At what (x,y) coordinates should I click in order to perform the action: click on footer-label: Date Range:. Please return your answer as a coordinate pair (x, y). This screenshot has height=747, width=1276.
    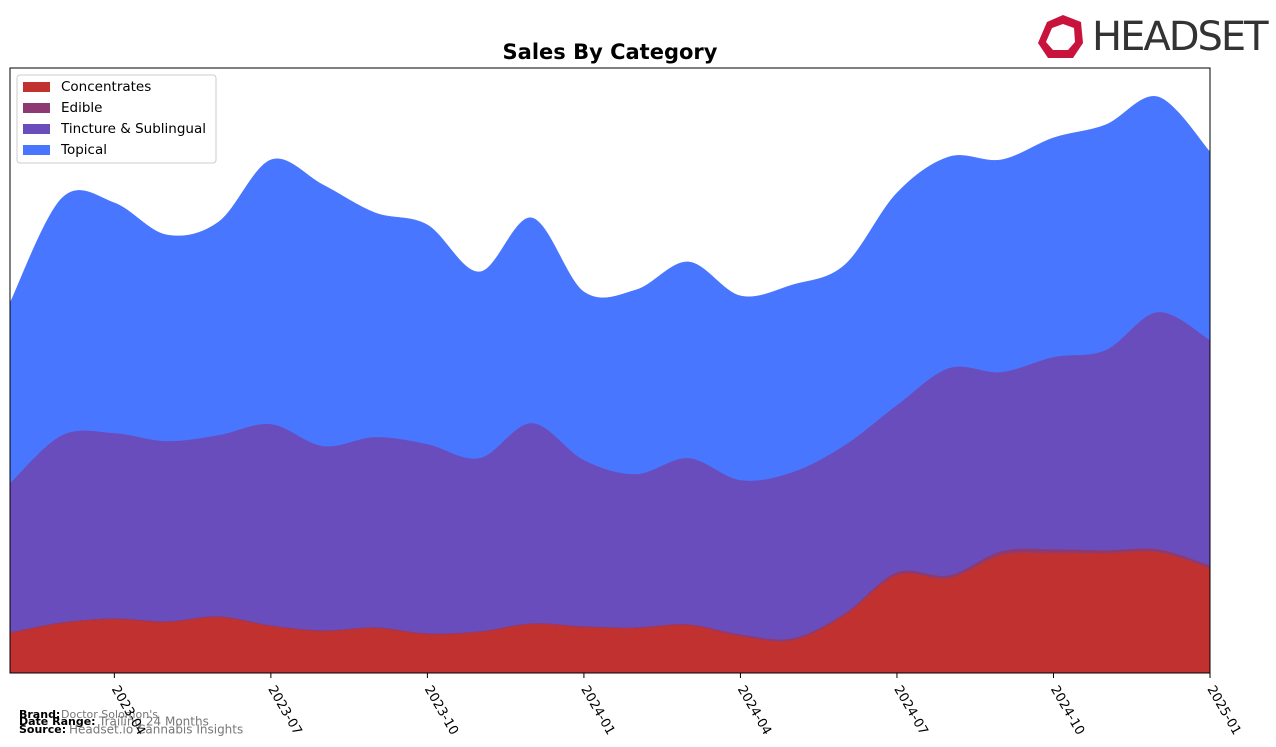
    Looking at the image, I should click on (57, 721).